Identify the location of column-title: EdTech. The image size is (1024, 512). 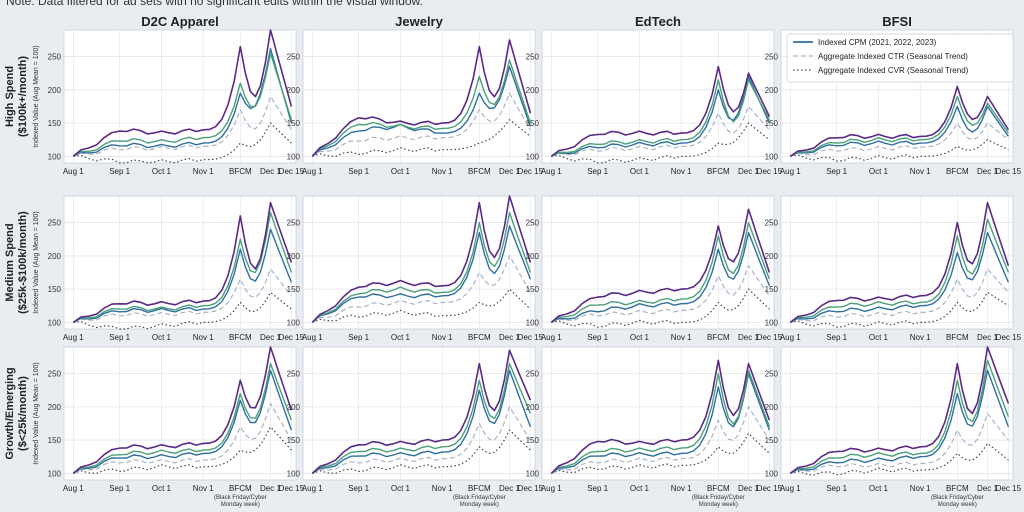
(658, 21).